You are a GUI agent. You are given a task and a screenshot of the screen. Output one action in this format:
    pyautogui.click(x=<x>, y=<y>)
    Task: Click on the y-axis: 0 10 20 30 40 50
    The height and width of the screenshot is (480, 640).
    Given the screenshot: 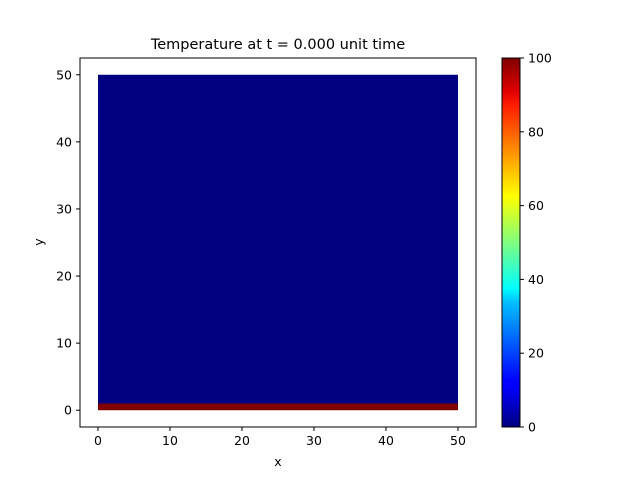 What is the action you would take?
    pyautogui.click(x=68, y=242)
    